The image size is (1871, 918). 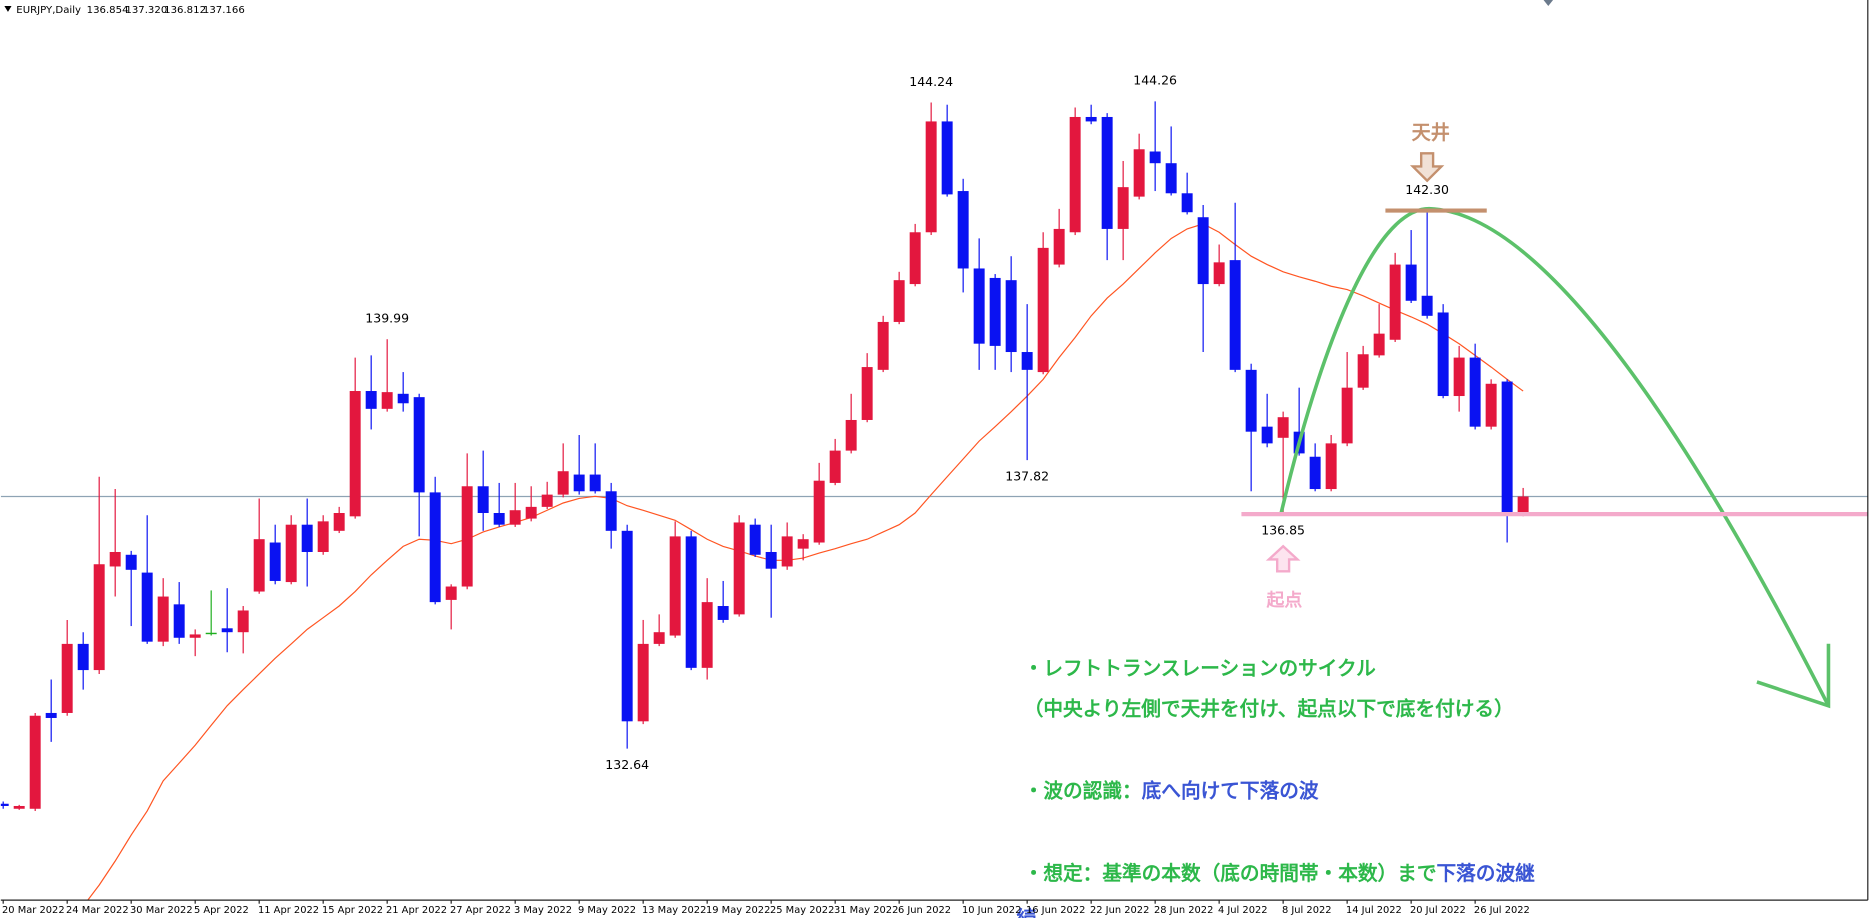 I want to click on price-label: 139.99, so click(x=387, y=318).